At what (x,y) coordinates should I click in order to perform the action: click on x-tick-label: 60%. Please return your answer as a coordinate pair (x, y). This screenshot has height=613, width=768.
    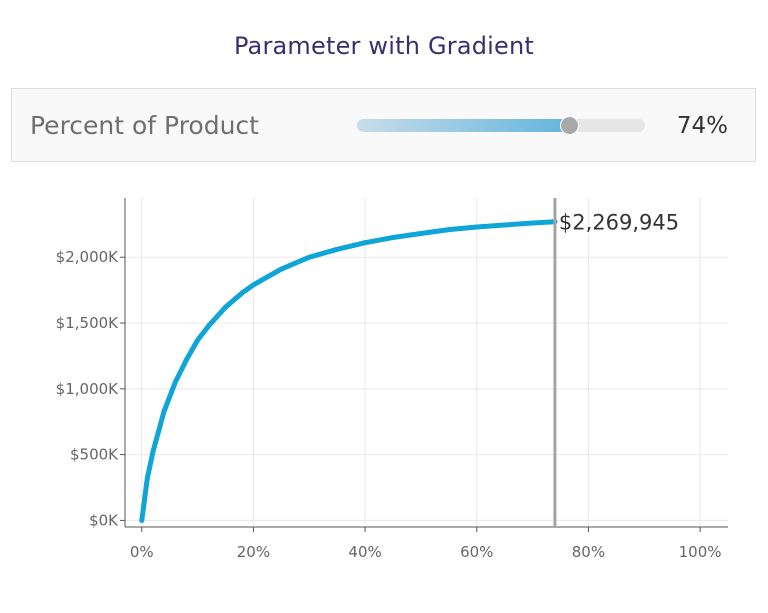
    Looking at the image, I should click on (476, 552).